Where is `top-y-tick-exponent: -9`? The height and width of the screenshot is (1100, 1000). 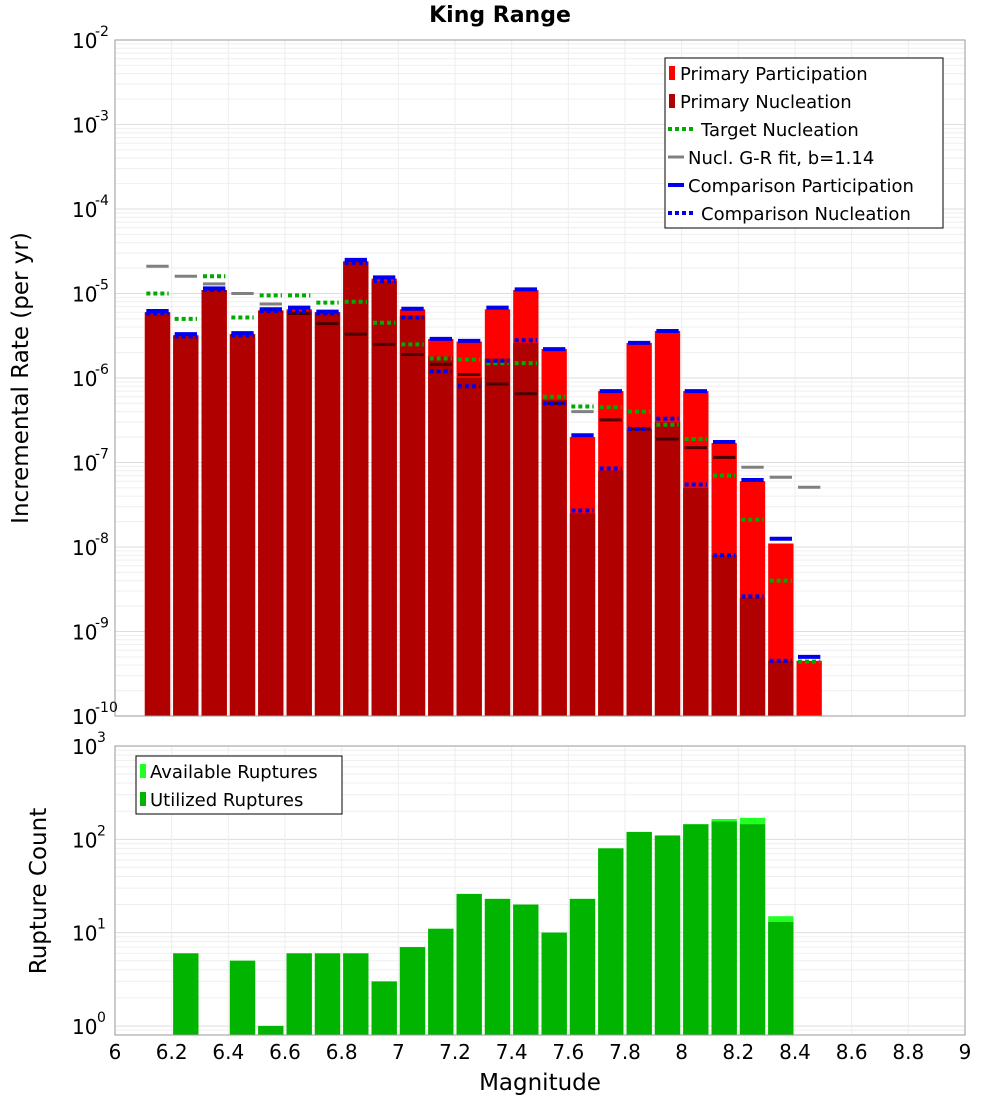
top-y-tick-exponent: -9 is located at coordinates (102, 624).